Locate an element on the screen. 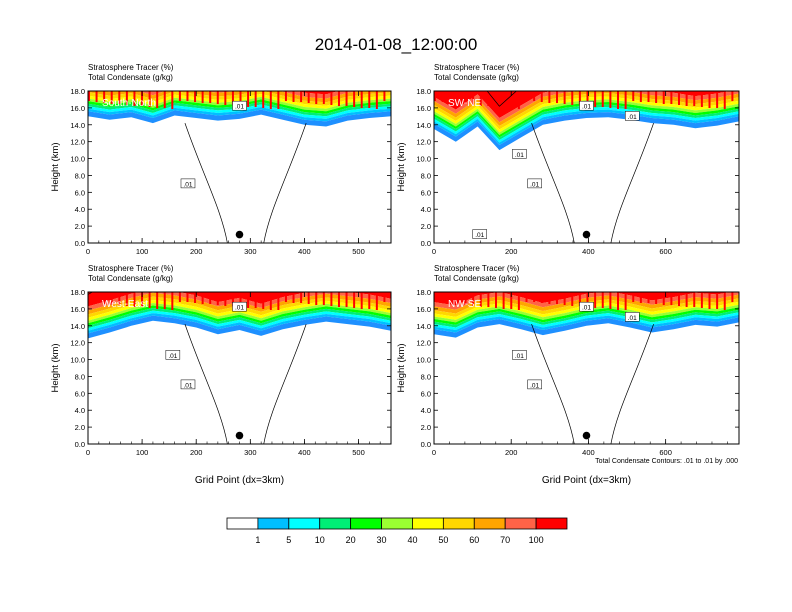  y-tick-label: 16.0 is located at coordinates (77, 309).